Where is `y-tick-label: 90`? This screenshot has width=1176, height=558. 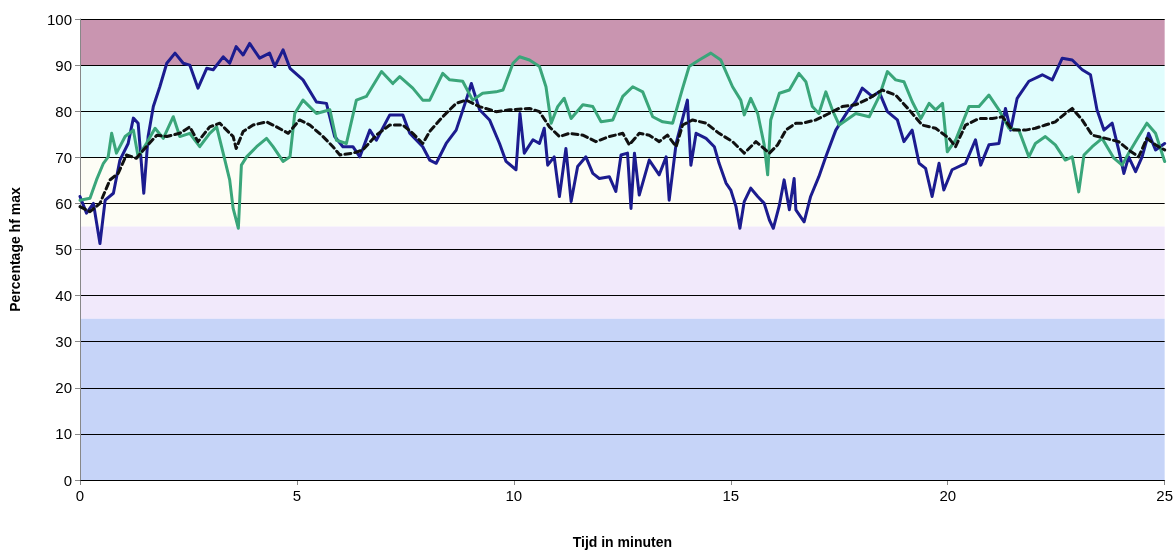 y-tick-label: 90 is located at coordinates (63, 65).